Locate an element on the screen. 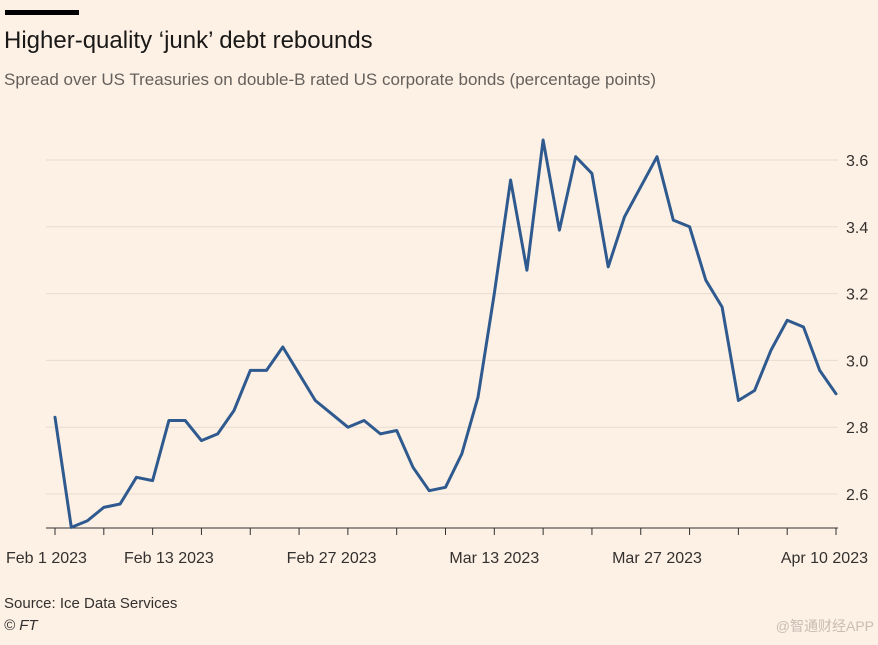 The image size is (878, 645). x-tick-label: Feb 1 2023 is located at coordinates (46, 558).